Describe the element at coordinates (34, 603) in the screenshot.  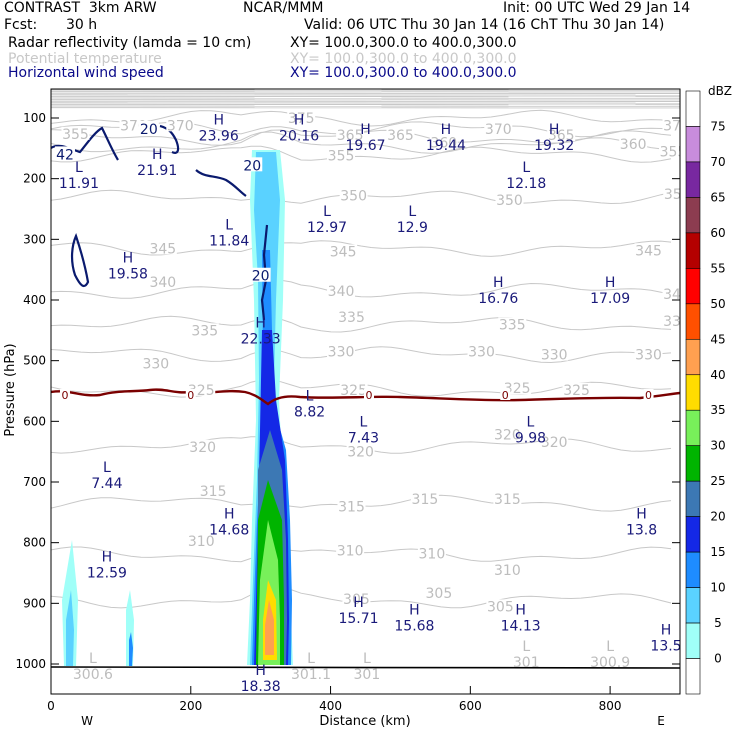
I see `y-tick-label: 900` at that location.